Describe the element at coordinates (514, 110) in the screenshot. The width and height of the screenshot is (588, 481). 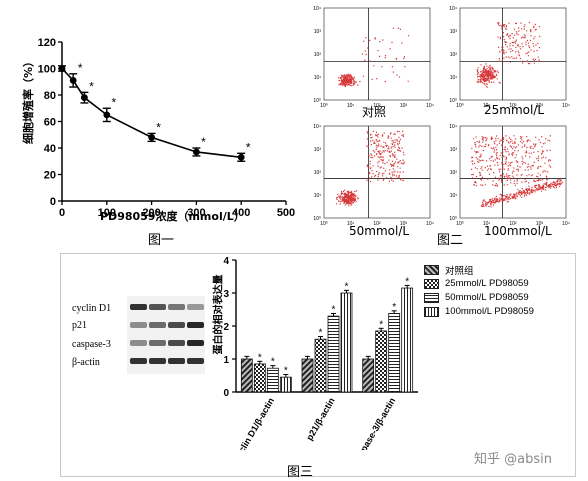
I see `fig2-label-25: 25mmol/L` at that location.